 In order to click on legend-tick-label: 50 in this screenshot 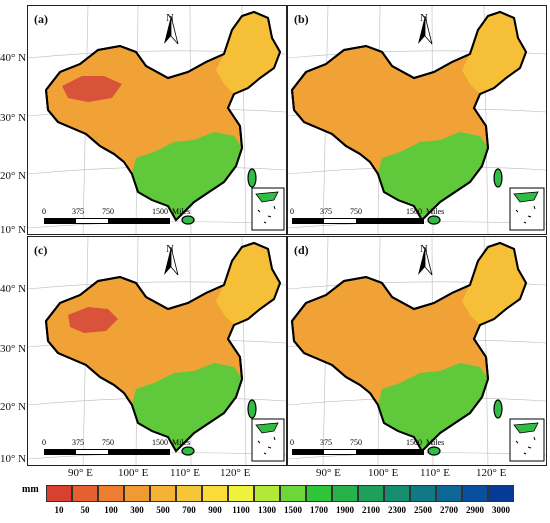, I will do `click(85, 510)`.